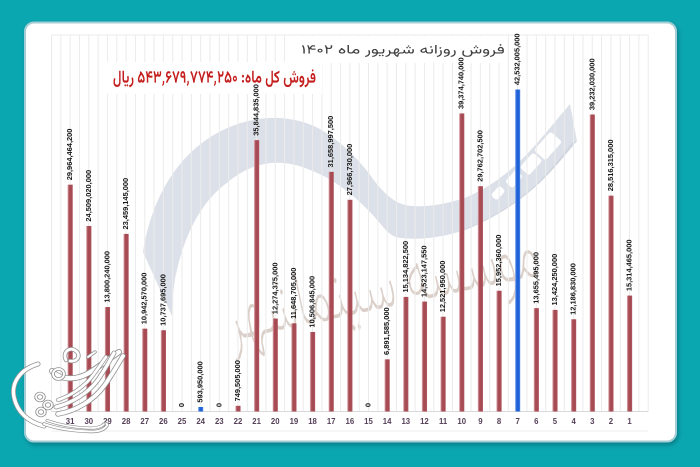 This screenshot has width=700, height=467. Describe the element at coordinates (424, 421) in the screenshot. I see `svg-text: 12` at that location.